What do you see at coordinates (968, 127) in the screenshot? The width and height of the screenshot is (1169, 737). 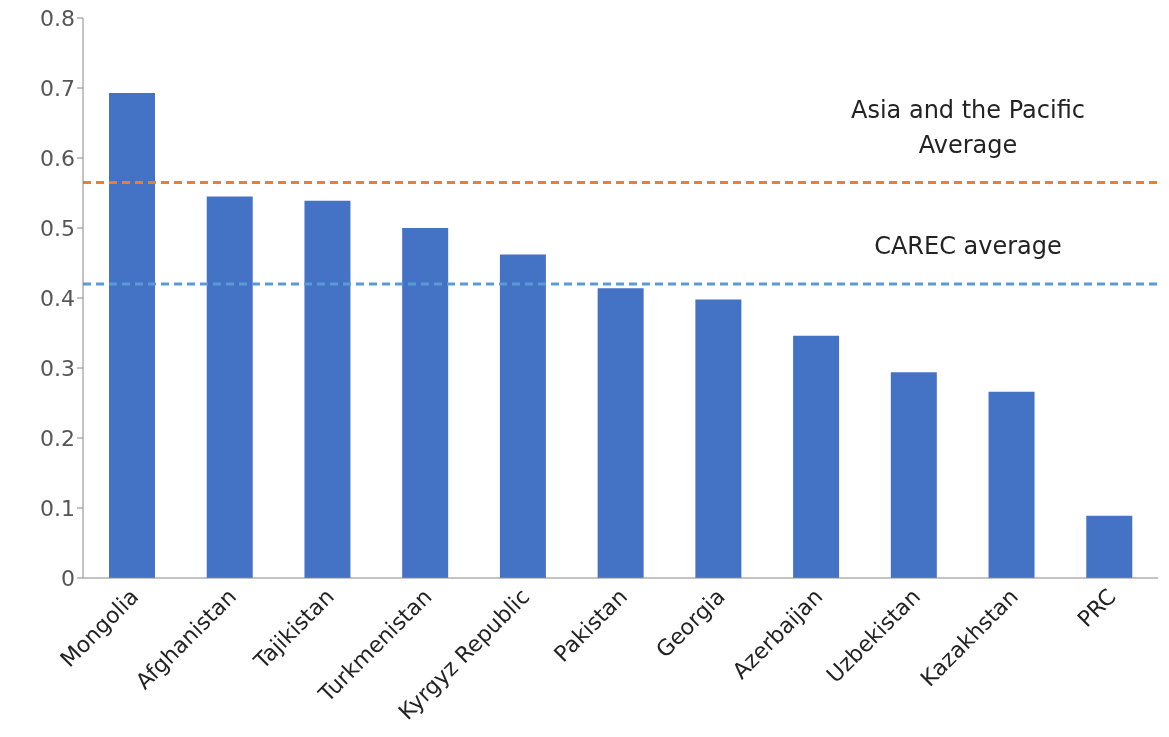 I see `ref-line-label: Asia and the Pacific Average` at bounding box center [968, 127].